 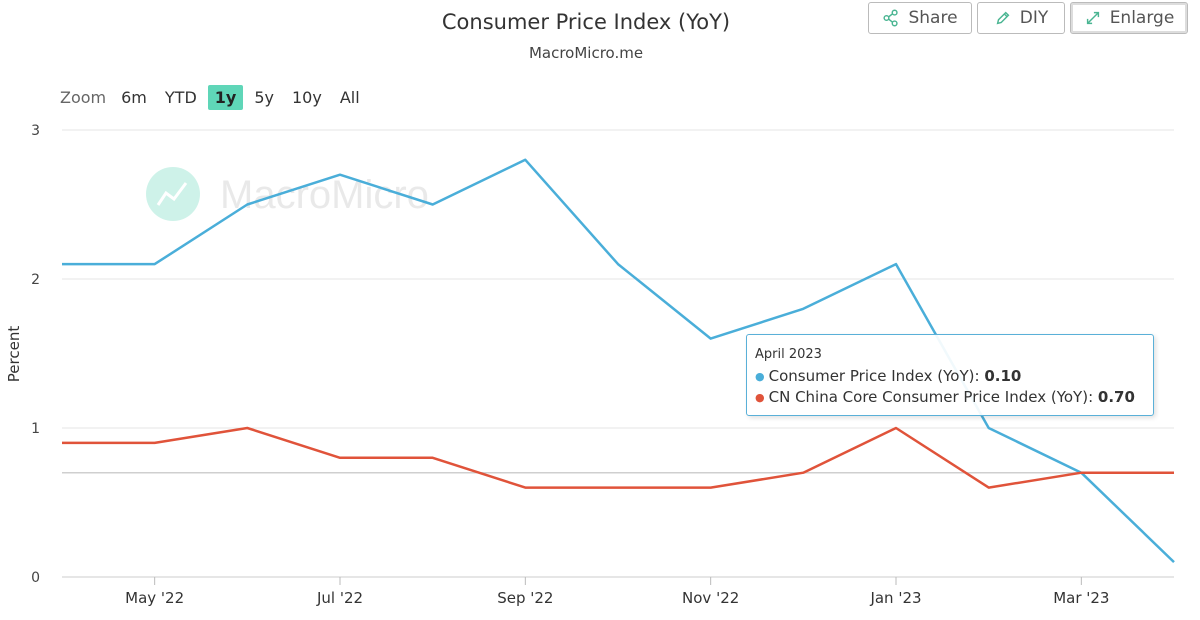 What do you see at coordinates (35, 280) in the screenshot?
I see `y-tick-label: 2` at bounding box center [35, 280].